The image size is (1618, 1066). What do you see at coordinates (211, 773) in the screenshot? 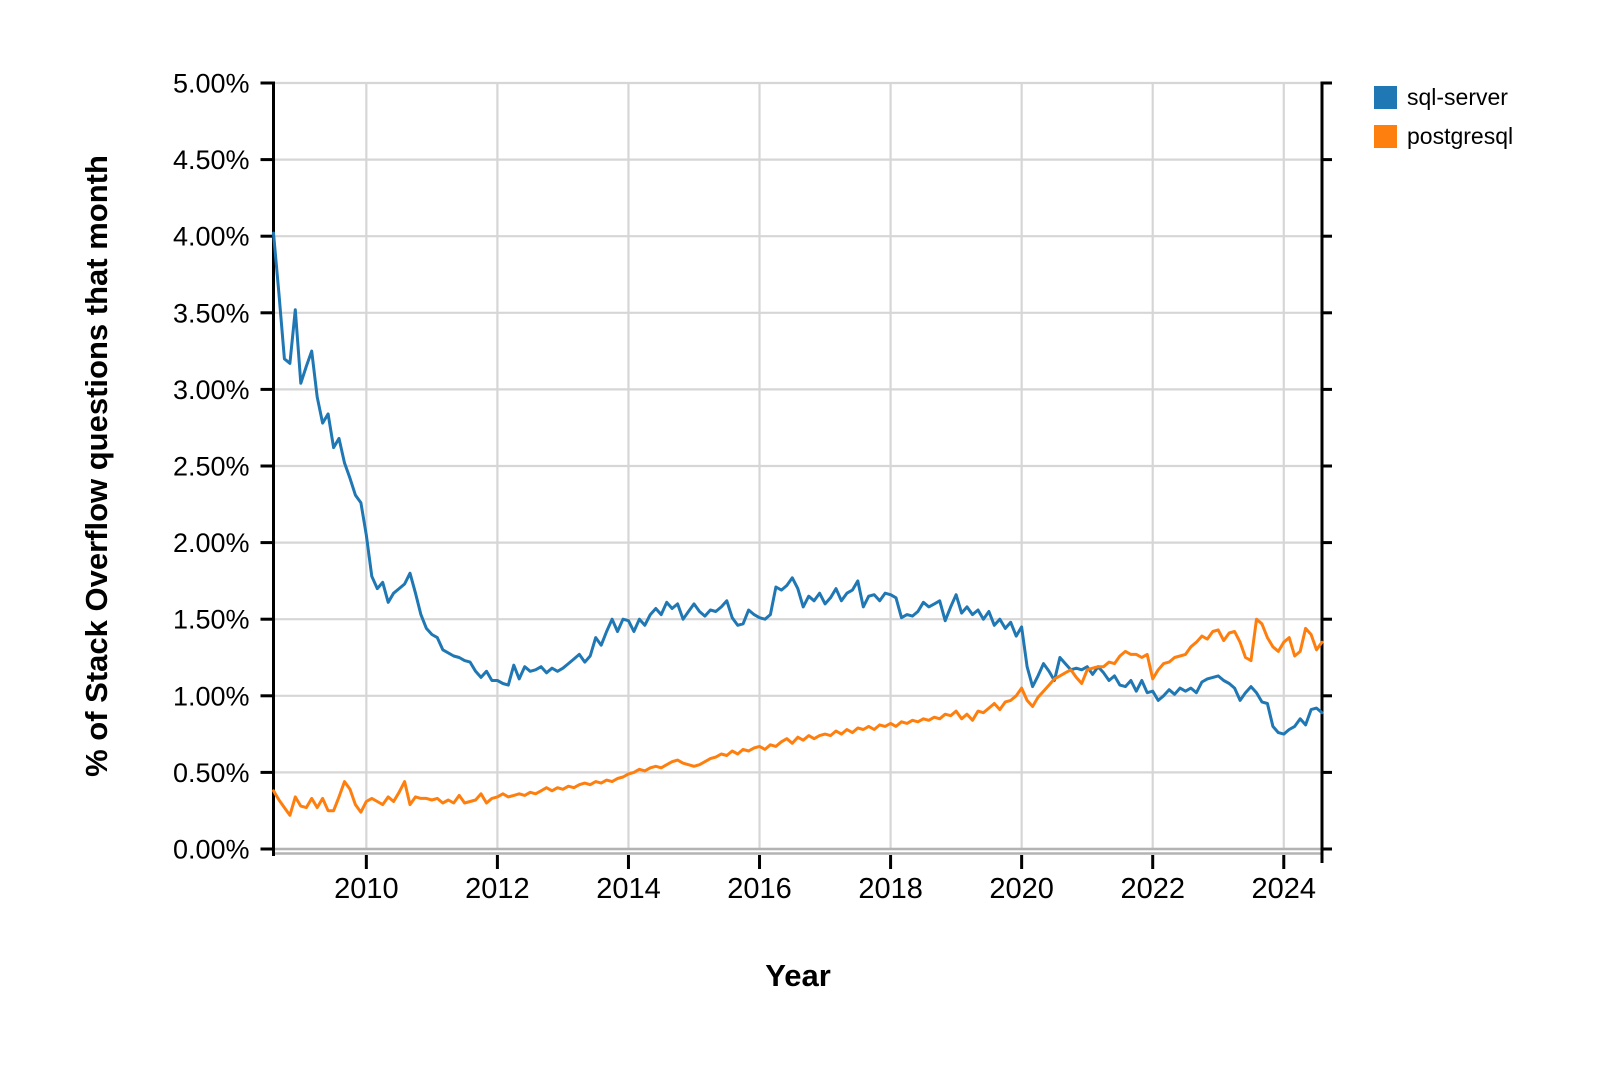
I see `y-tick-label: 0.50%` at bounding box center [211, 773].